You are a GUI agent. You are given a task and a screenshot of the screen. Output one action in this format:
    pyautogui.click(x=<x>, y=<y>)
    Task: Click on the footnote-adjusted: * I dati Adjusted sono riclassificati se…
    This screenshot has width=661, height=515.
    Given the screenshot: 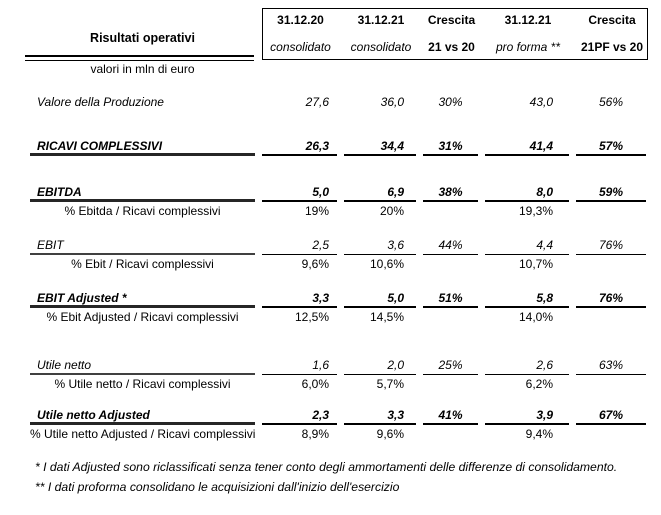 What is the action you would take?
    pyautogui.click(x=326, y=467)
    